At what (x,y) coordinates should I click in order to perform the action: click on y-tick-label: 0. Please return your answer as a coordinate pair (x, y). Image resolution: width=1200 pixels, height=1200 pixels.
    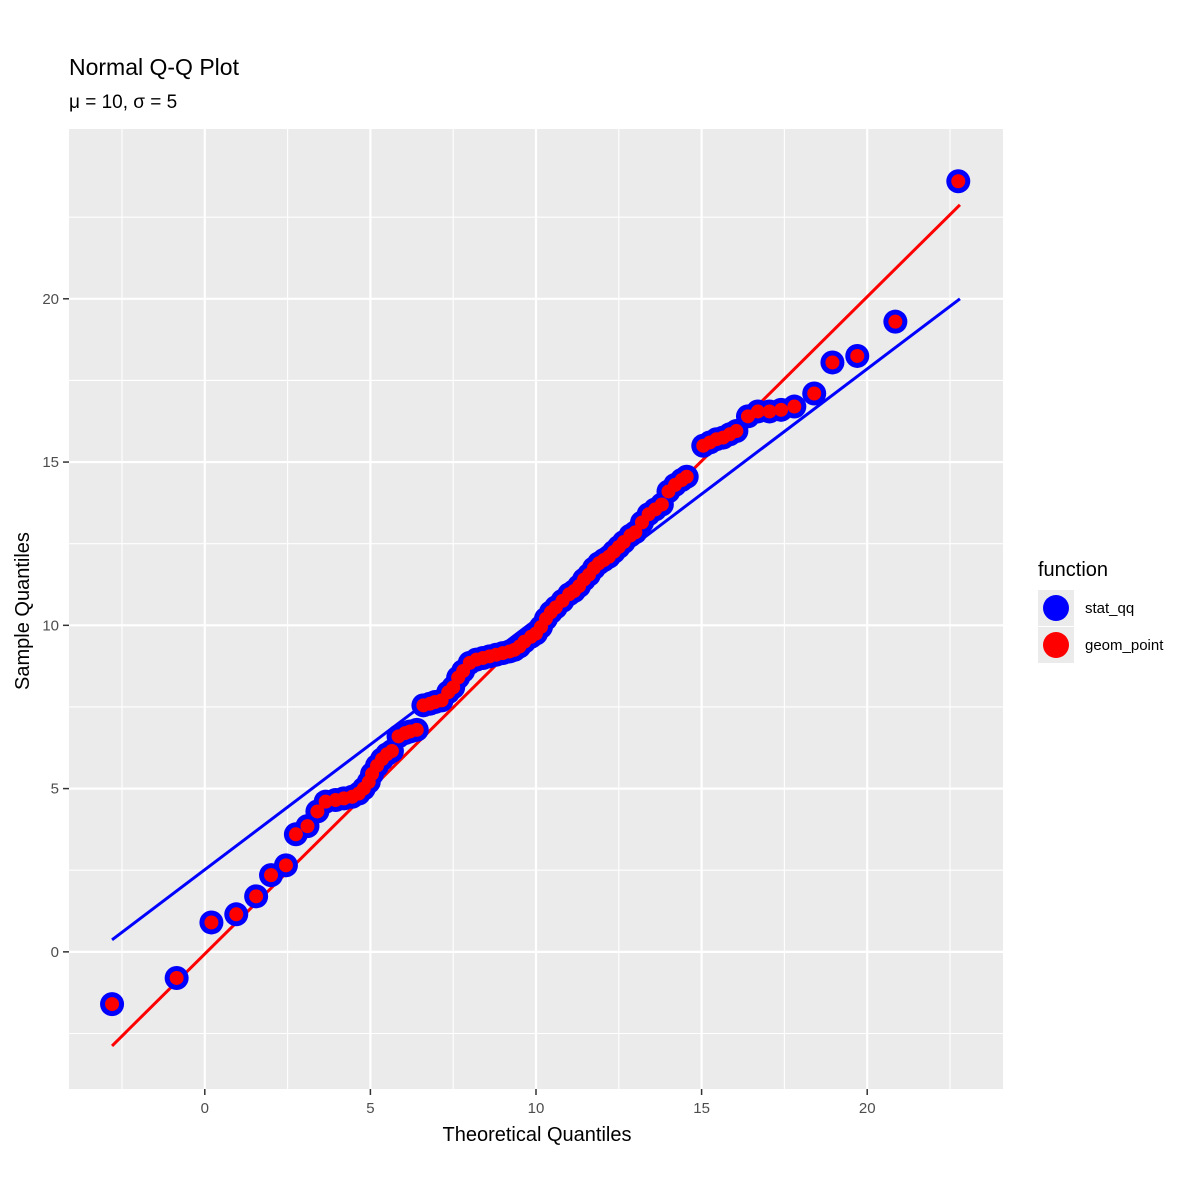
    Looking at the image, I should click on (55, 952).